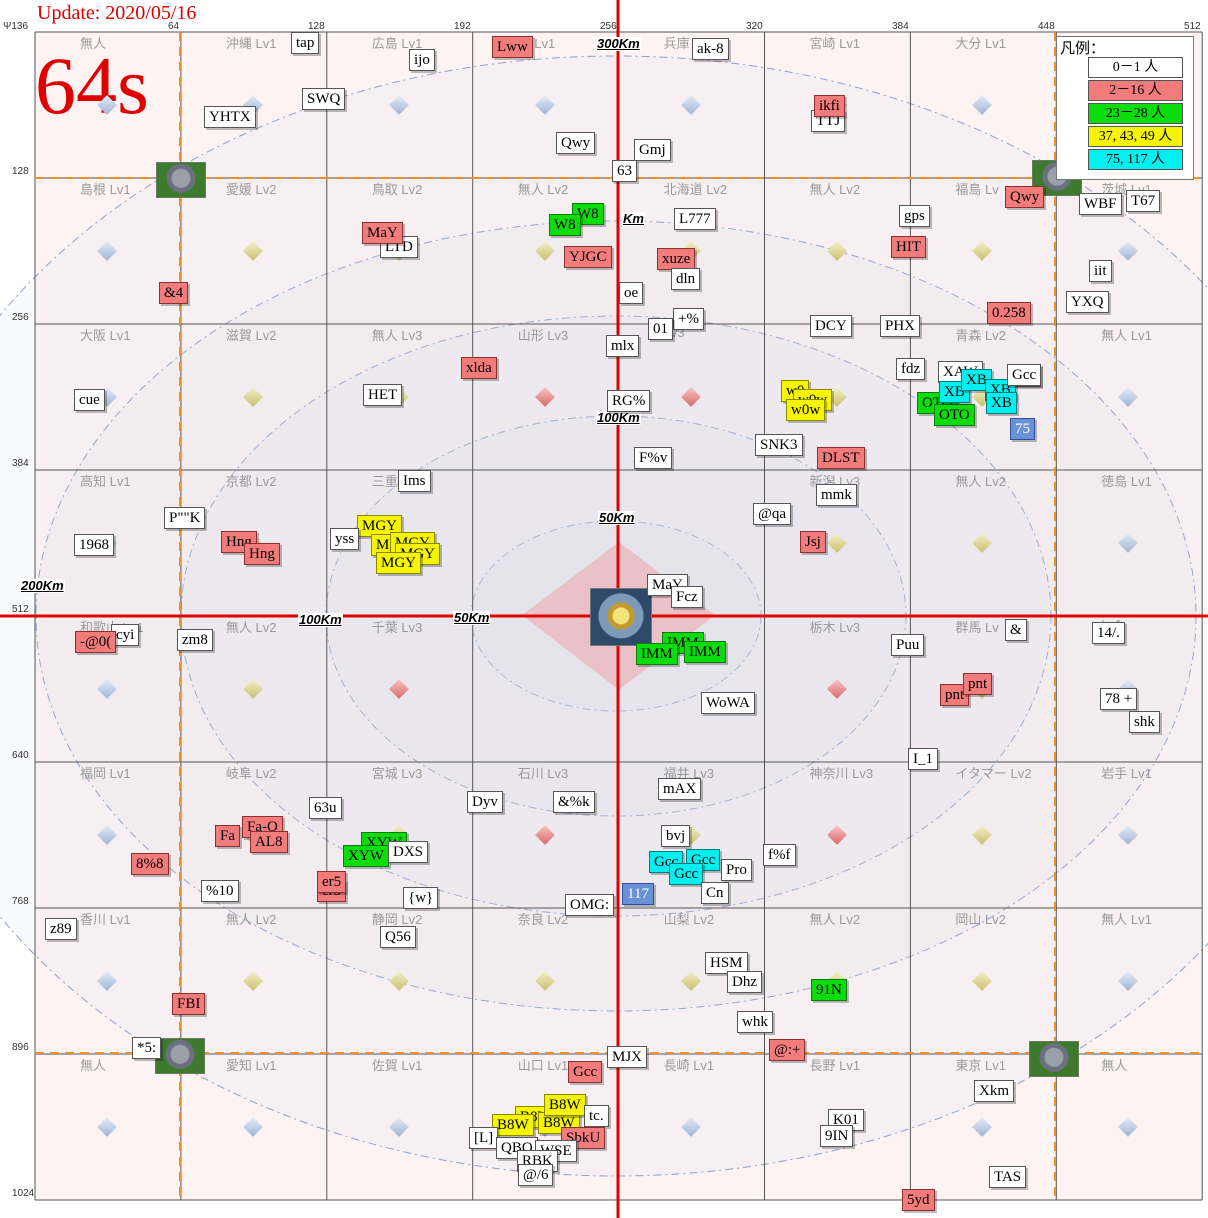  I want to click on alliance-label: shk, so click(1144, 722).